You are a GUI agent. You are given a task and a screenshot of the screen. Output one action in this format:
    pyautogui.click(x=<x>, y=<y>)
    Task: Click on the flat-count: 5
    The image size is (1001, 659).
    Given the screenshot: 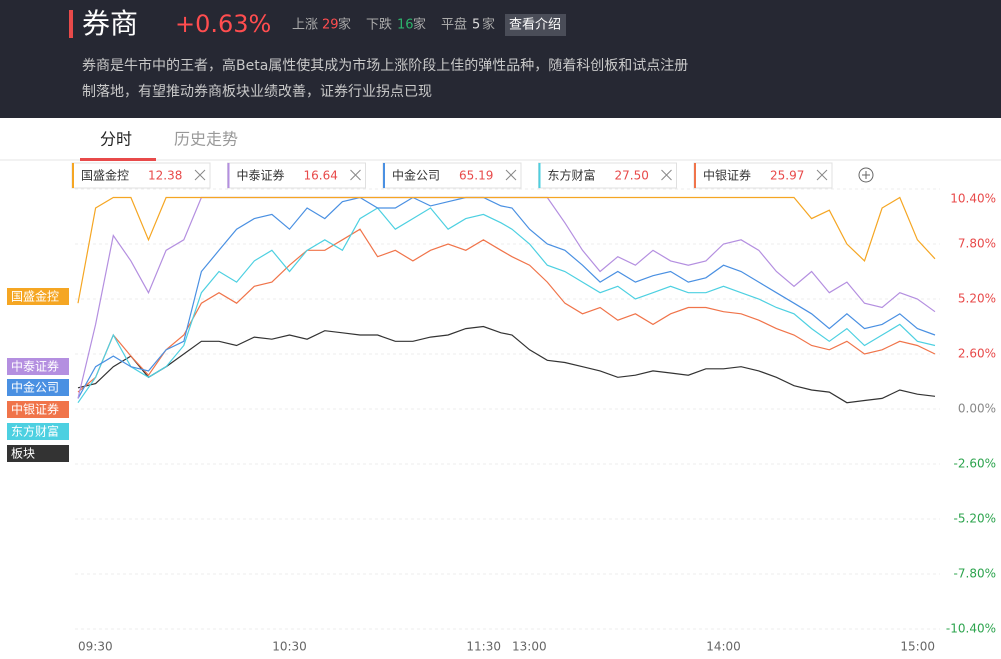 What is the action you would take?
    pyautogui.click(x=476, y=25)
    